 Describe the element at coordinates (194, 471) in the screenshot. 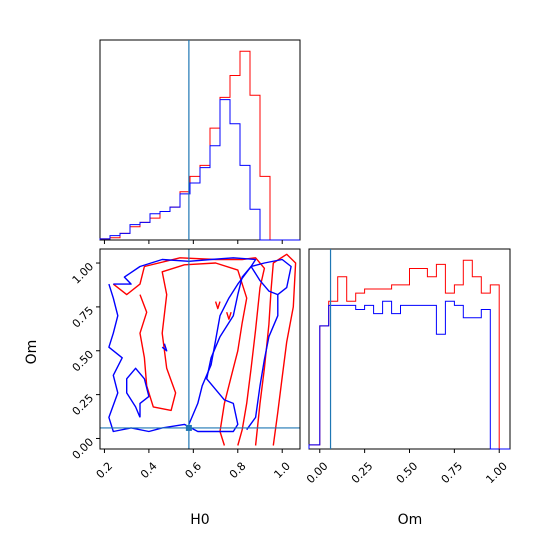

I see `joint-x-tick-label-2: 0.6` at that location.